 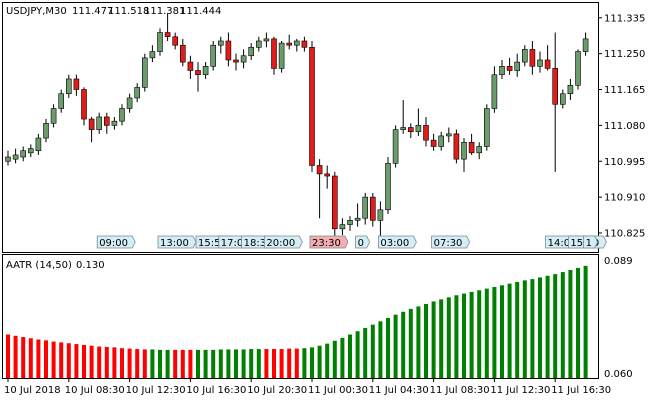 I want to click on price-tick-label: 111.080, so click(x=624, y=126).